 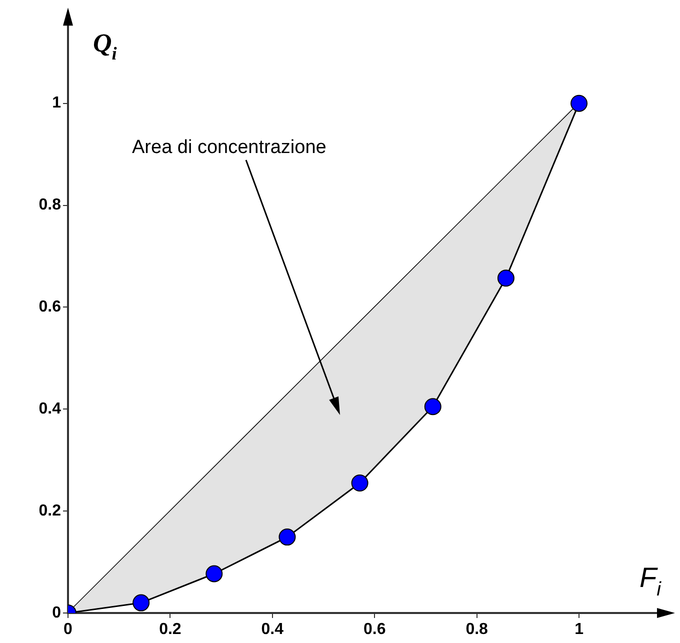 What do you see at coordinates (50, 409) in the screenshot?
I see `y-tick-label: 0.4` at bounding box center [50, 409].